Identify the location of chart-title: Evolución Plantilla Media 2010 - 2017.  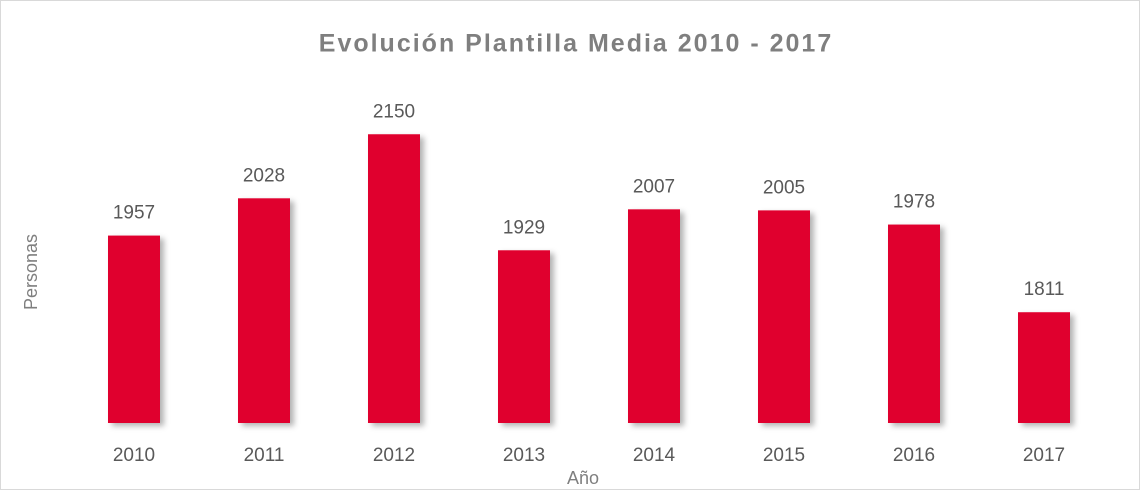
(576, 44).